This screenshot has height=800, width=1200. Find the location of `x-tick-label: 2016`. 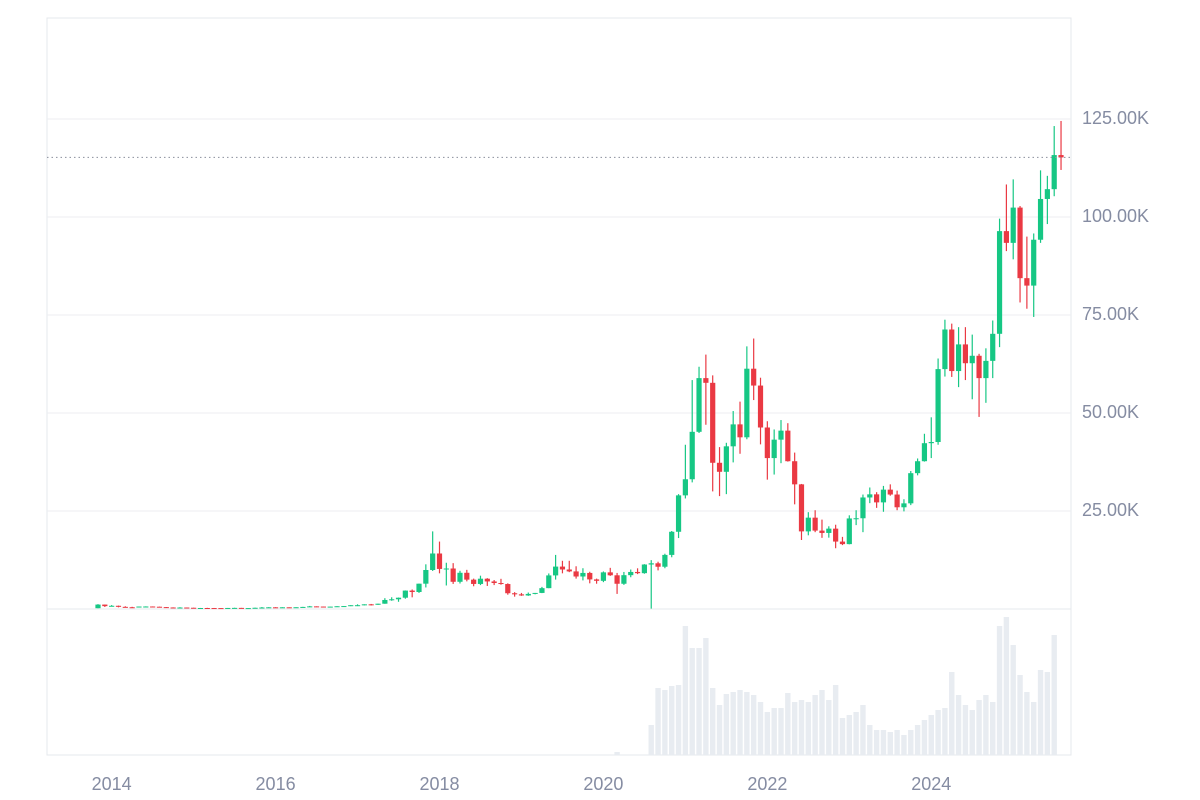

x-tick-label: 2016 is located at coordinates (276, 784).